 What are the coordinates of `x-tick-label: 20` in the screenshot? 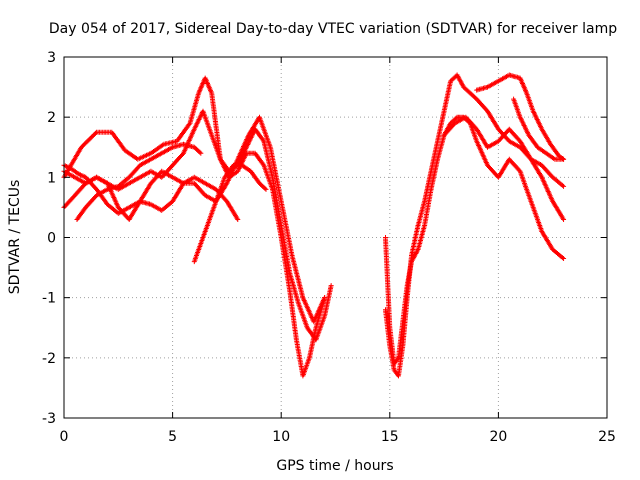 It's located at (498, 437).